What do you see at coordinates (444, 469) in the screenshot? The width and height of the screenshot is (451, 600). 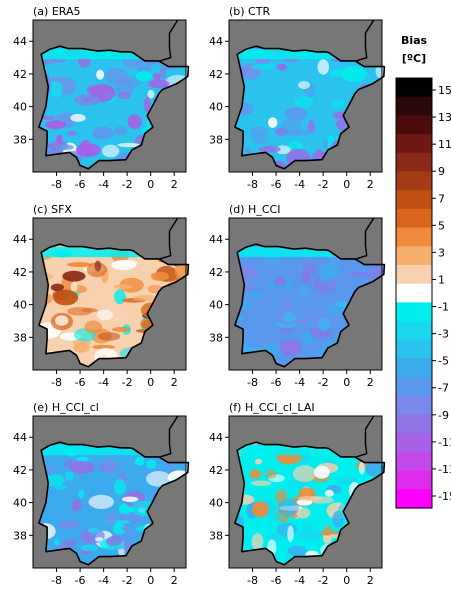 I see `colorbar-tick-label: -13` at bounding box center [444, 469].